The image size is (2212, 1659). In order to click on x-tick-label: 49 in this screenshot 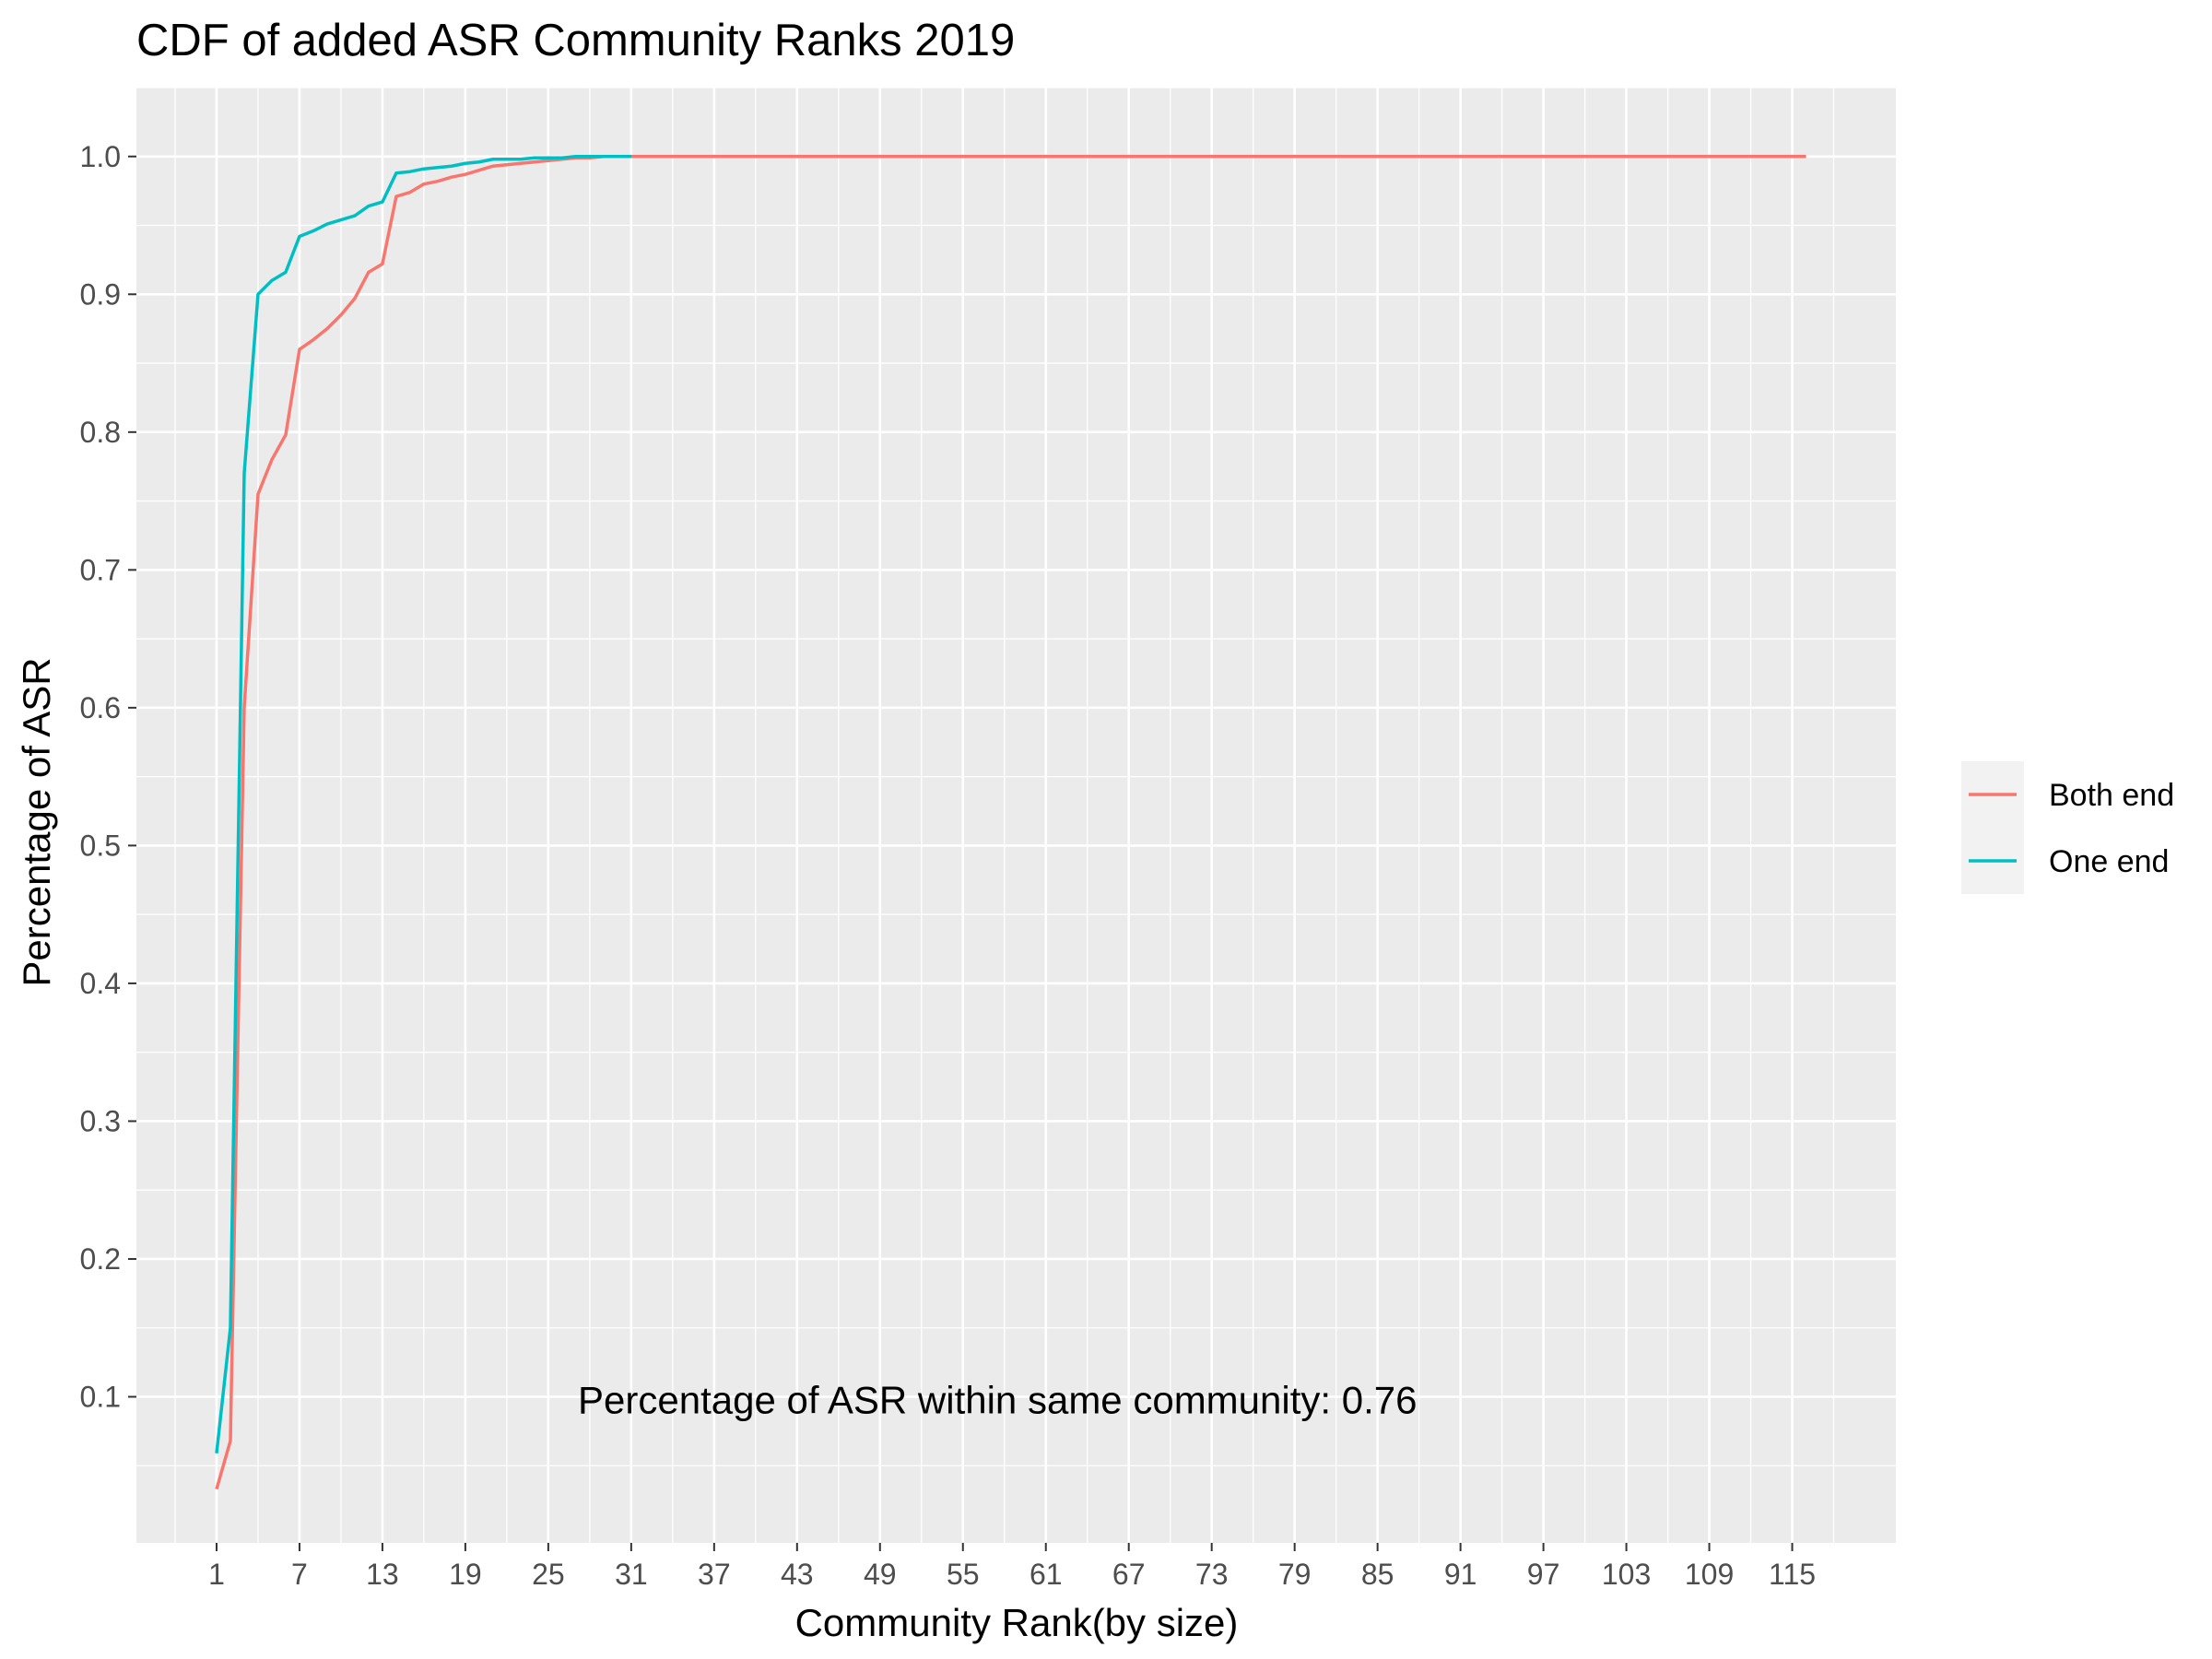, I will do `click(880, 1574)`.